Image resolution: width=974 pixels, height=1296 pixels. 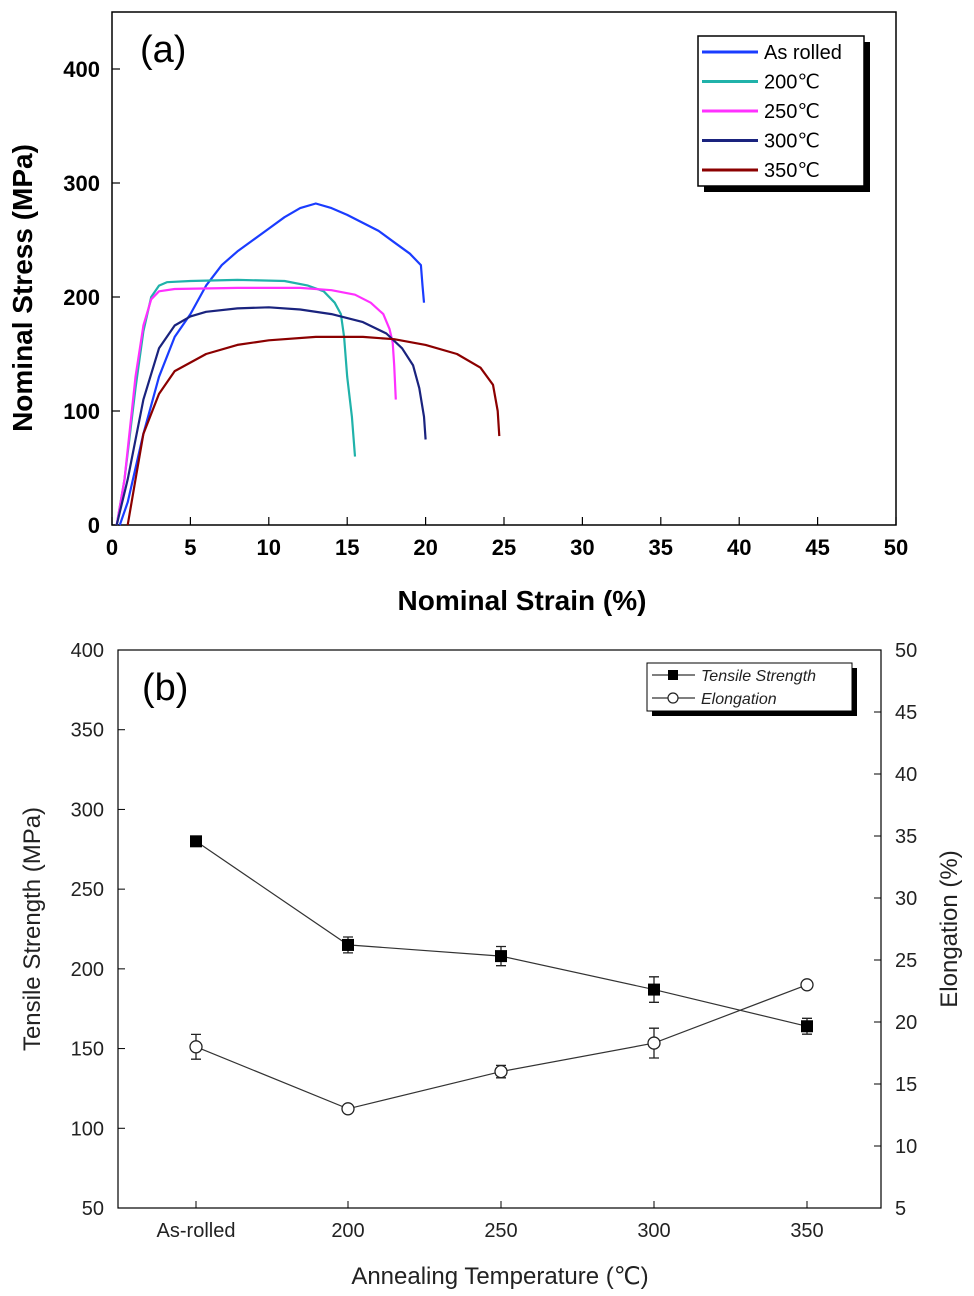 I want to click on panel-b-x-axis-label: Annealing Temperature (℃), so click(x=499, y=1276).